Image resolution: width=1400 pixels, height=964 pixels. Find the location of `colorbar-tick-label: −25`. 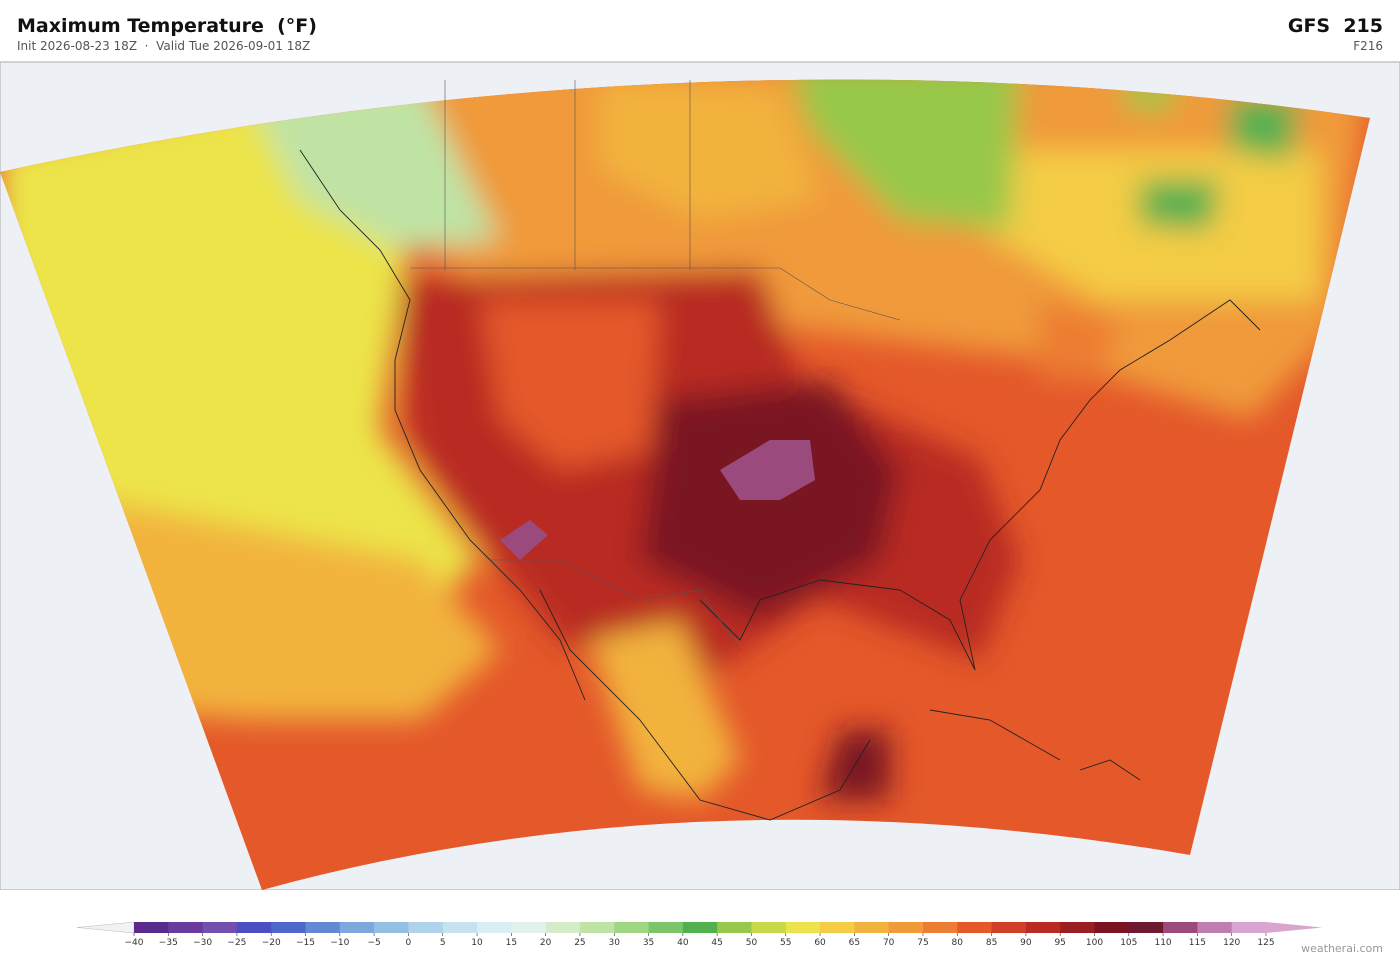

colorbar-tick-label: −25 is located at coordinates (236, 943).